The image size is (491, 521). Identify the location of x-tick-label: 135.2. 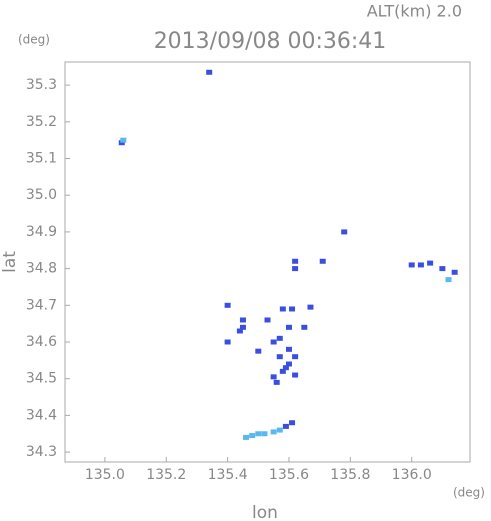
(166, 475).